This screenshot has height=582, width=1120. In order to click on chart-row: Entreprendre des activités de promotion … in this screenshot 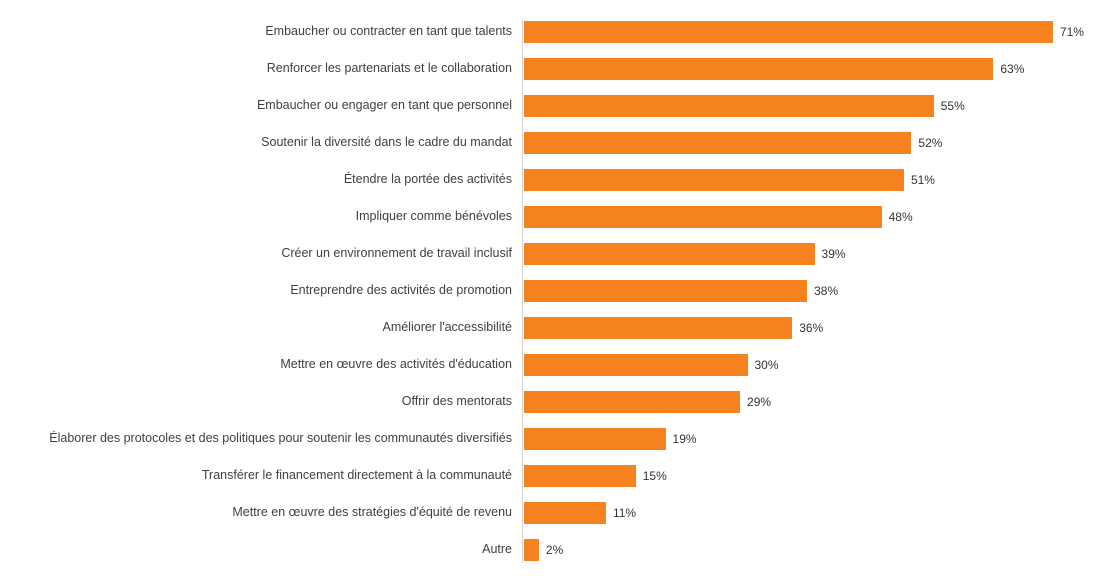, I will do `click(560, 291)`.